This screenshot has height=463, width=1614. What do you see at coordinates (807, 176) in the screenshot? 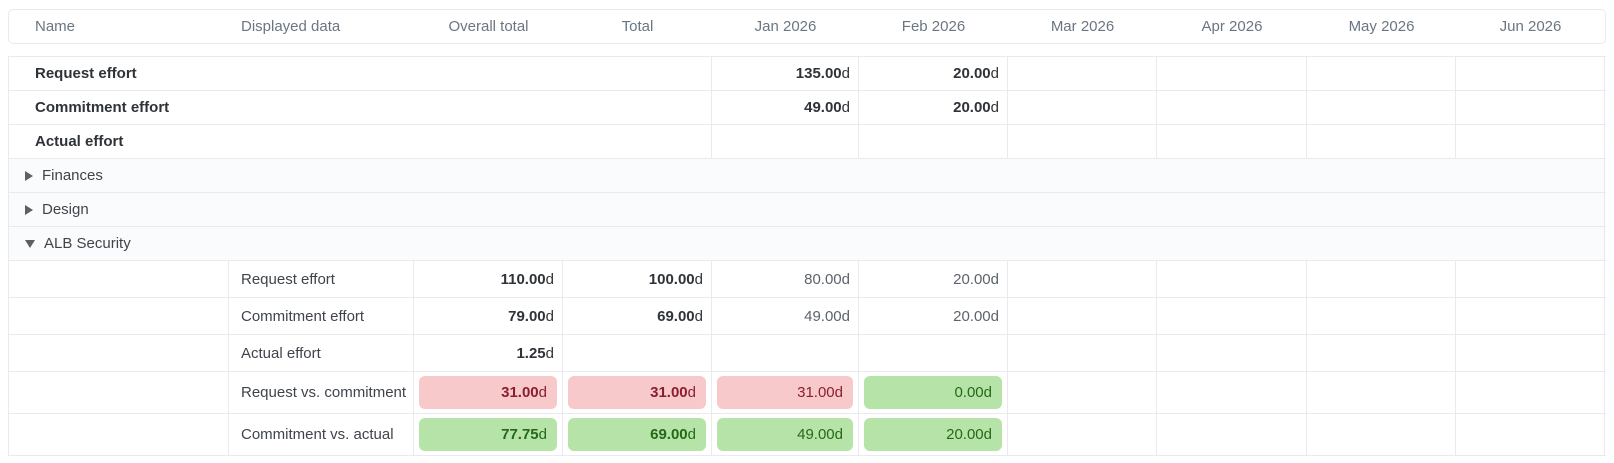
I see `group-row-finances: Finances` at bounding box center [807, 176].